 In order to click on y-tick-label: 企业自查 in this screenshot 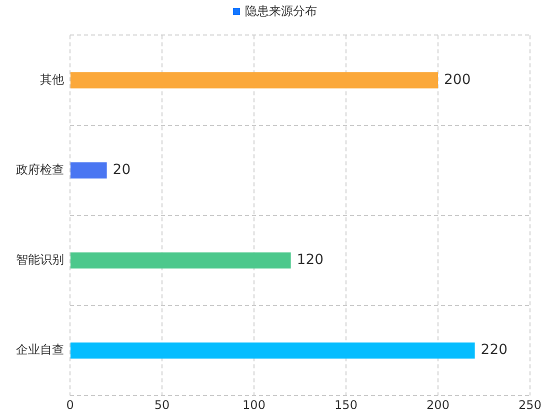, I will do `click(40, 349)`.